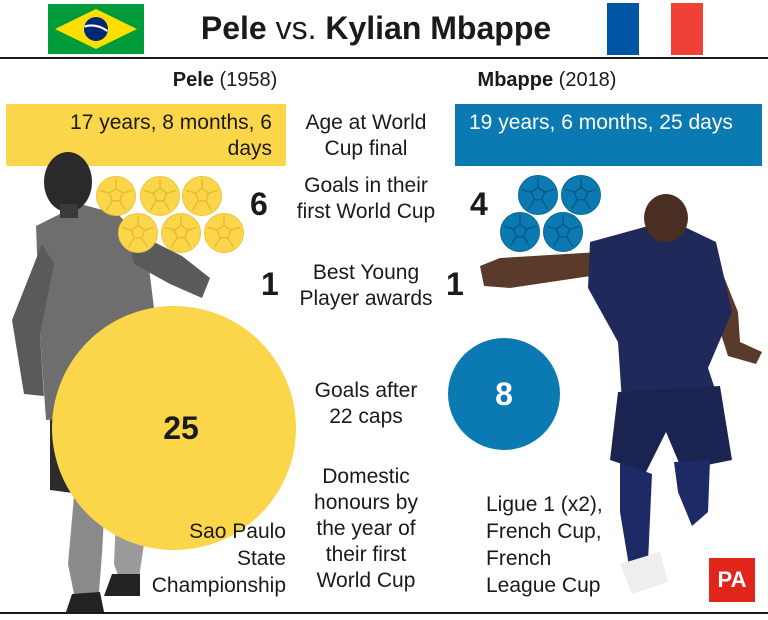 Image resolution: width=768 pixels, height=620 pixels. I want to click on pa-logo: PA, so click(732, 580).